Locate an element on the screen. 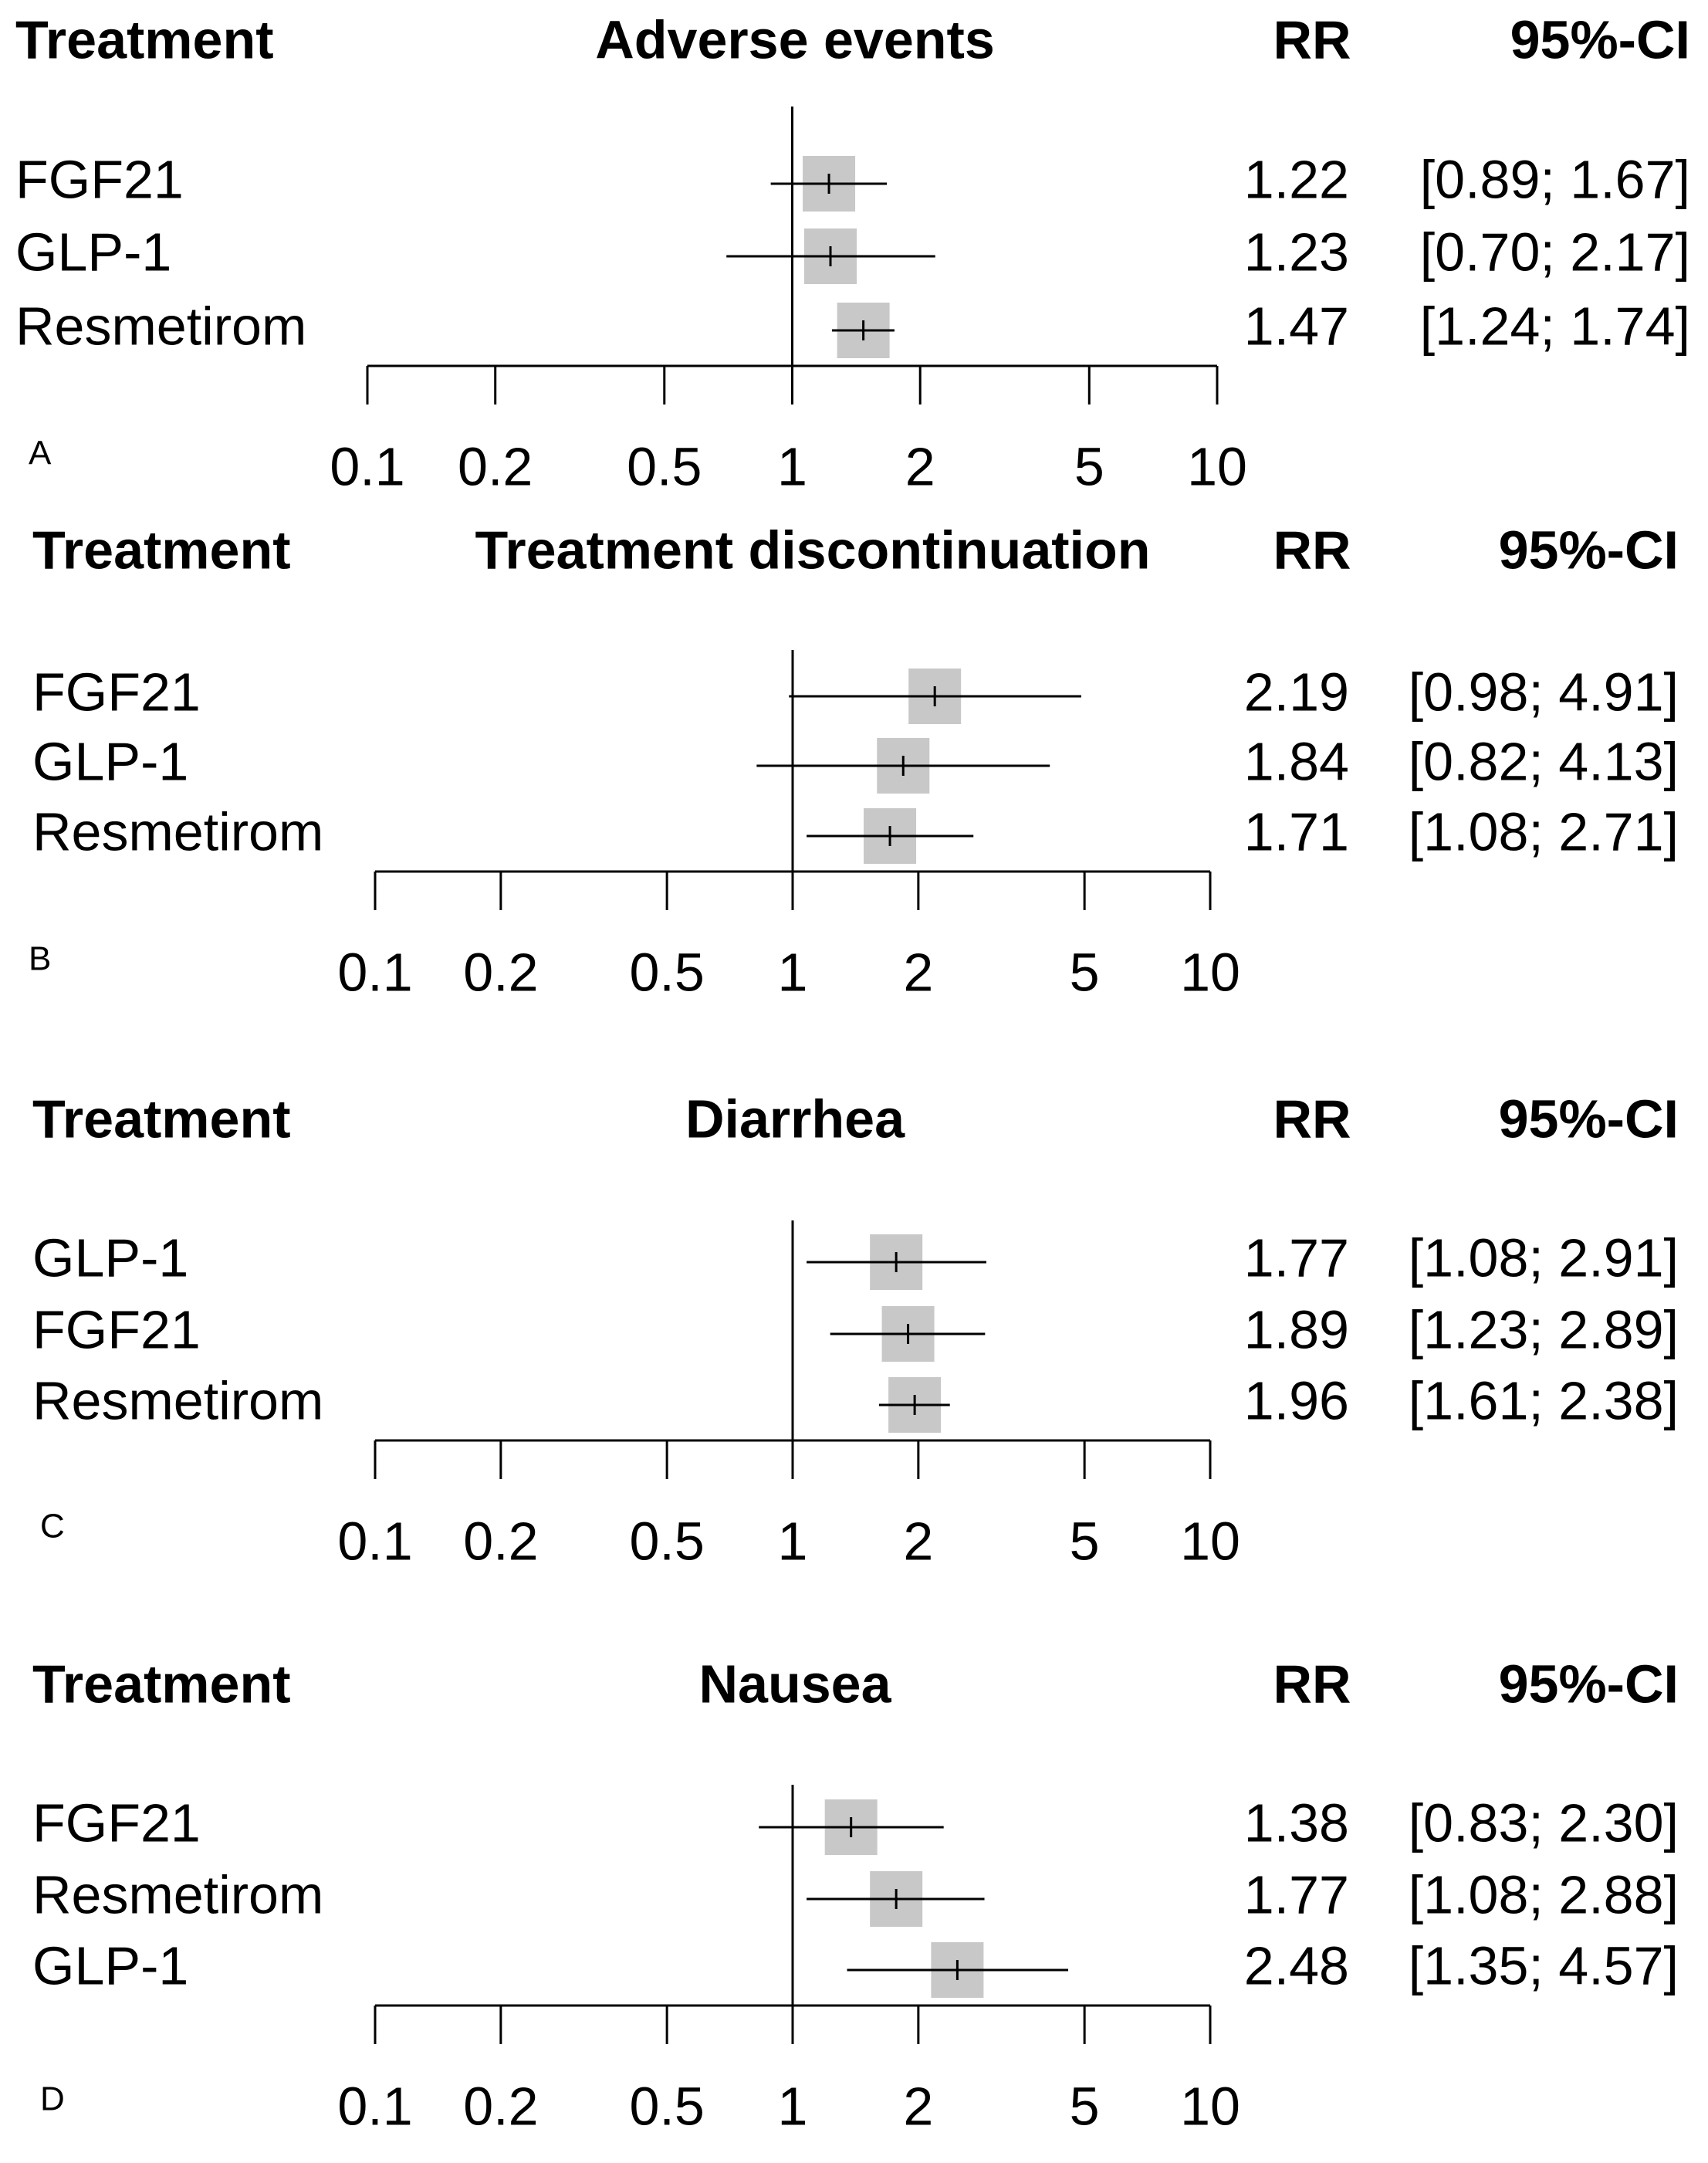 The image size is (1708, 2163). panel-b-tick-label-1: 0.2 is located at coordinates (500, 972).